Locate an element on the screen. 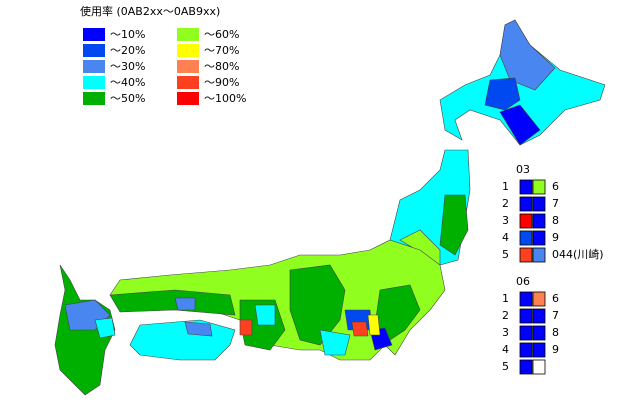 Image resolution: width=641 pixels, height=405 pixels. legend-label: 〜50% is located at coordinates (127, 98).